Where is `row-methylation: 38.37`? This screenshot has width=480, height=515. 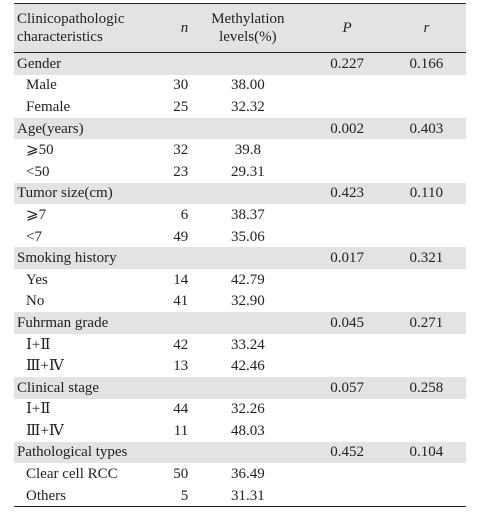
row-methylation: 38.37 is located at coordinates (247, 214).